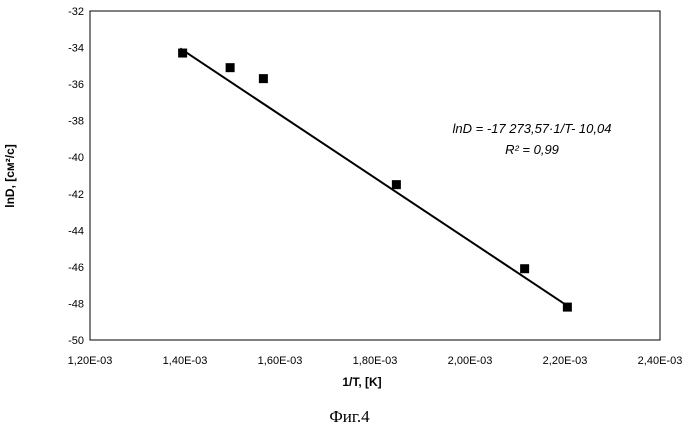  Describe the element at coordinates (76, 231) in the screenshot. I see `y-tick-label: -44` at that location.